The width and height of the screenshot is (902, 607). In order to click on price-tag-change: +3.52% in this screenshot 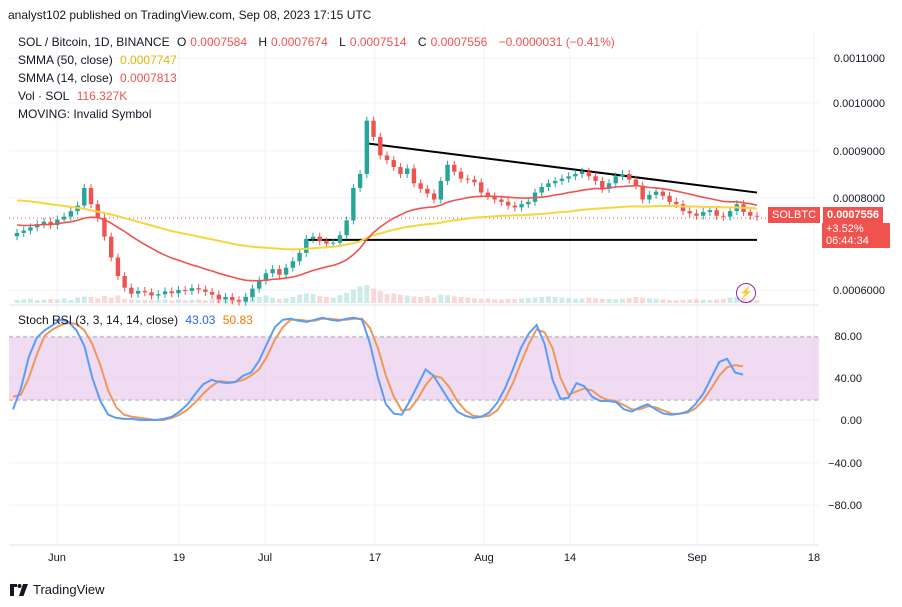, I will do `click(856, 229)`.